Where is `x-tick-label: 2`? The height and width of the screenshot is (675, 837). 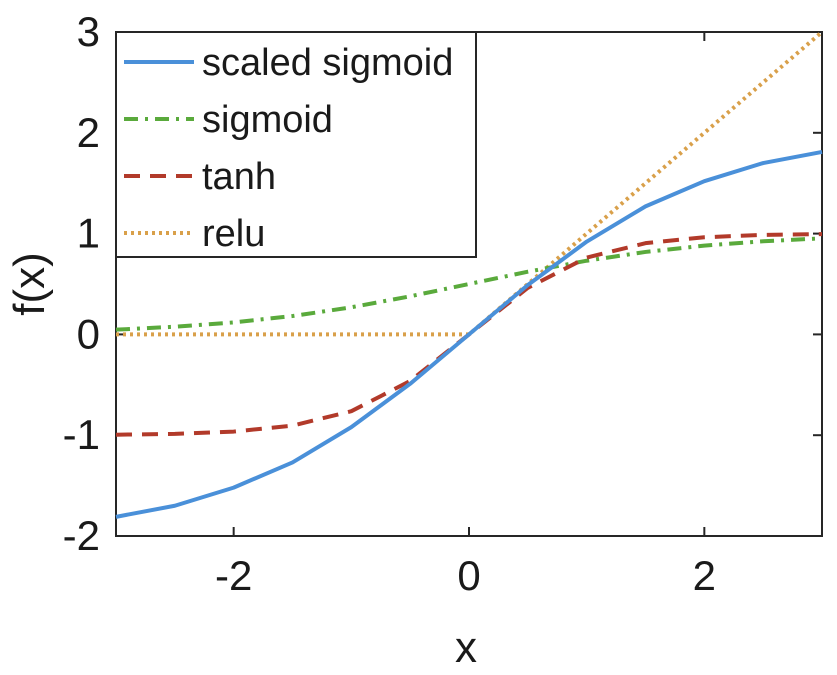
x-tick-label: 2 is located at coordinates (704, 575).